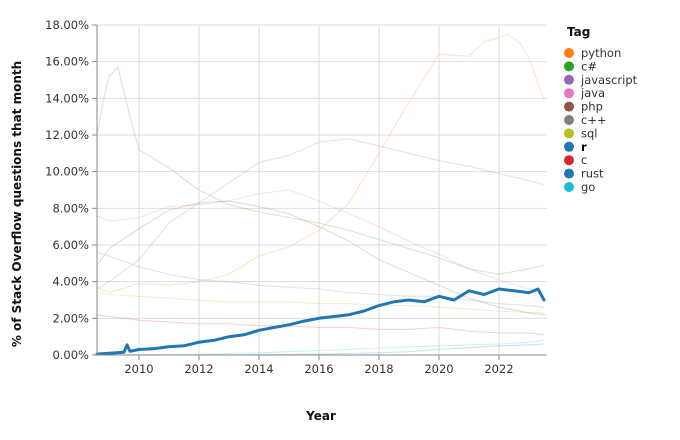  Describe the element at coordinates (589, 133) in the screenshot. I see `legend-label: sql` at that location.